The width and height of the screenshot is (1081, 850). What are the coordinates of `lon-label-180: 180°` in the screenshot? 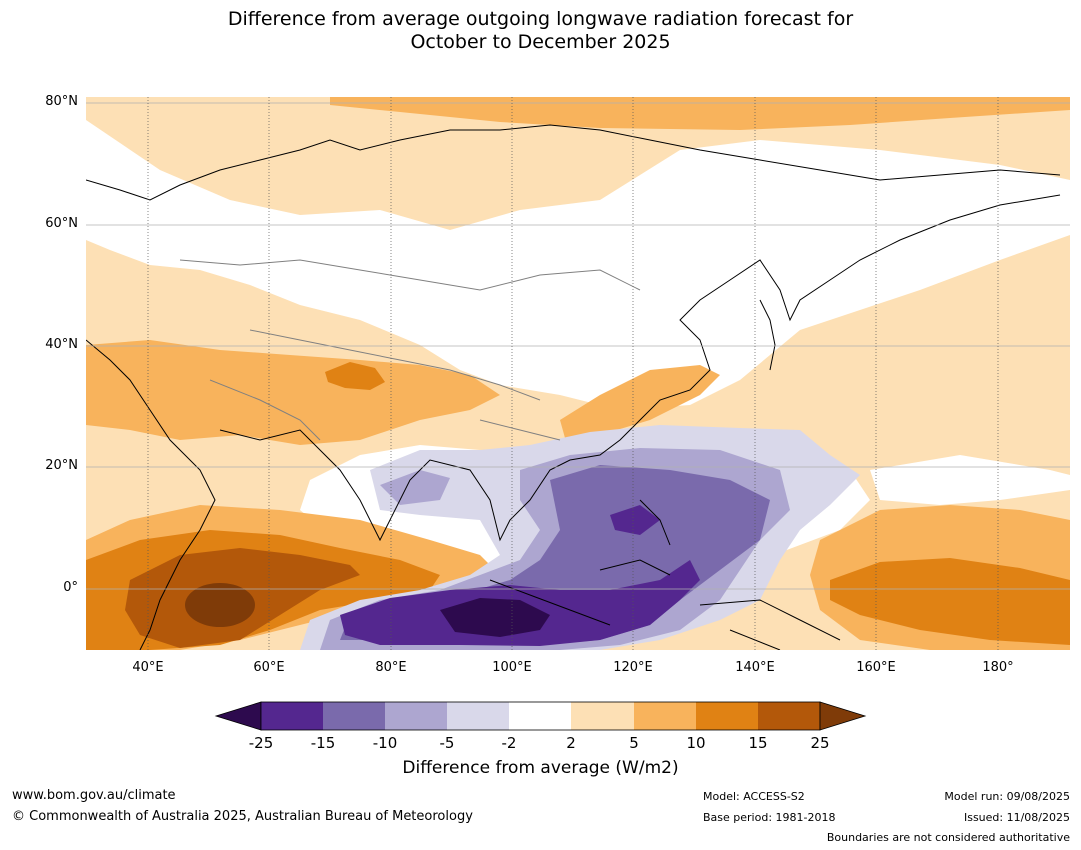 It's located at (998, 667).